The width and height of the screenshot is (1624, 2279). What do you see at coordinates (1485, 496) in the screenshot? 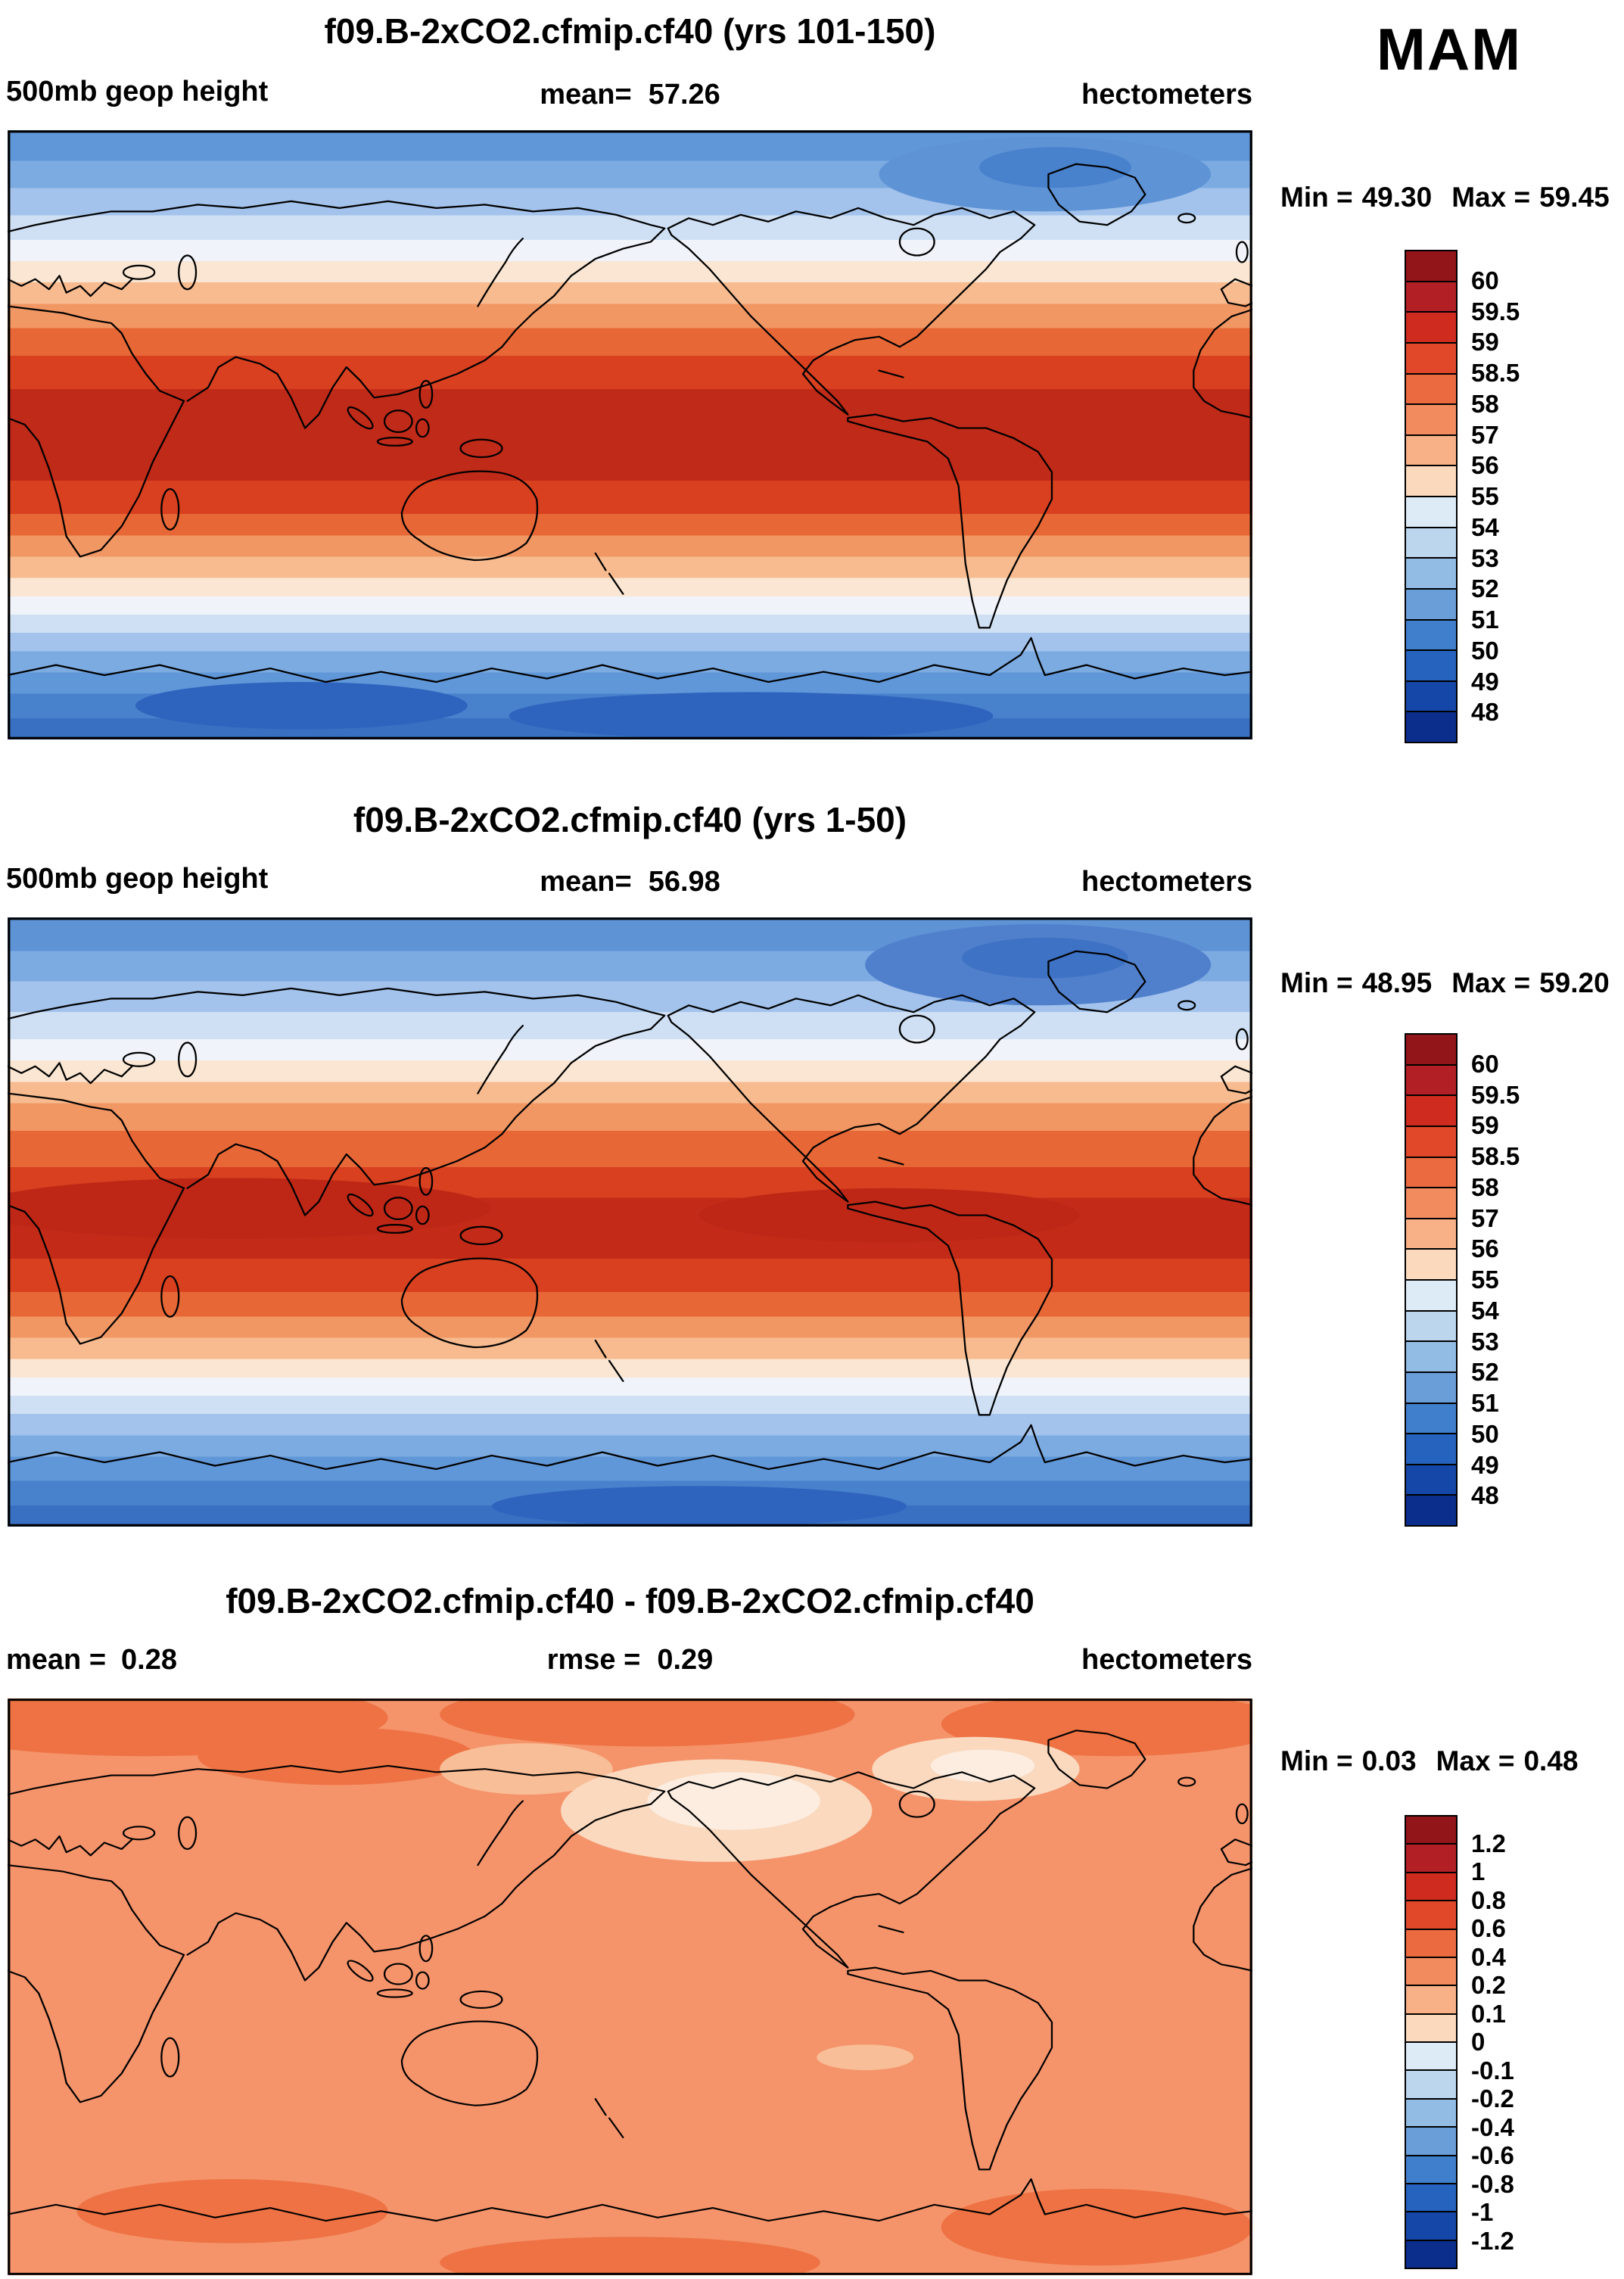
I see `colorbar-tick-label: 55` at bounding box center [1485, 496].